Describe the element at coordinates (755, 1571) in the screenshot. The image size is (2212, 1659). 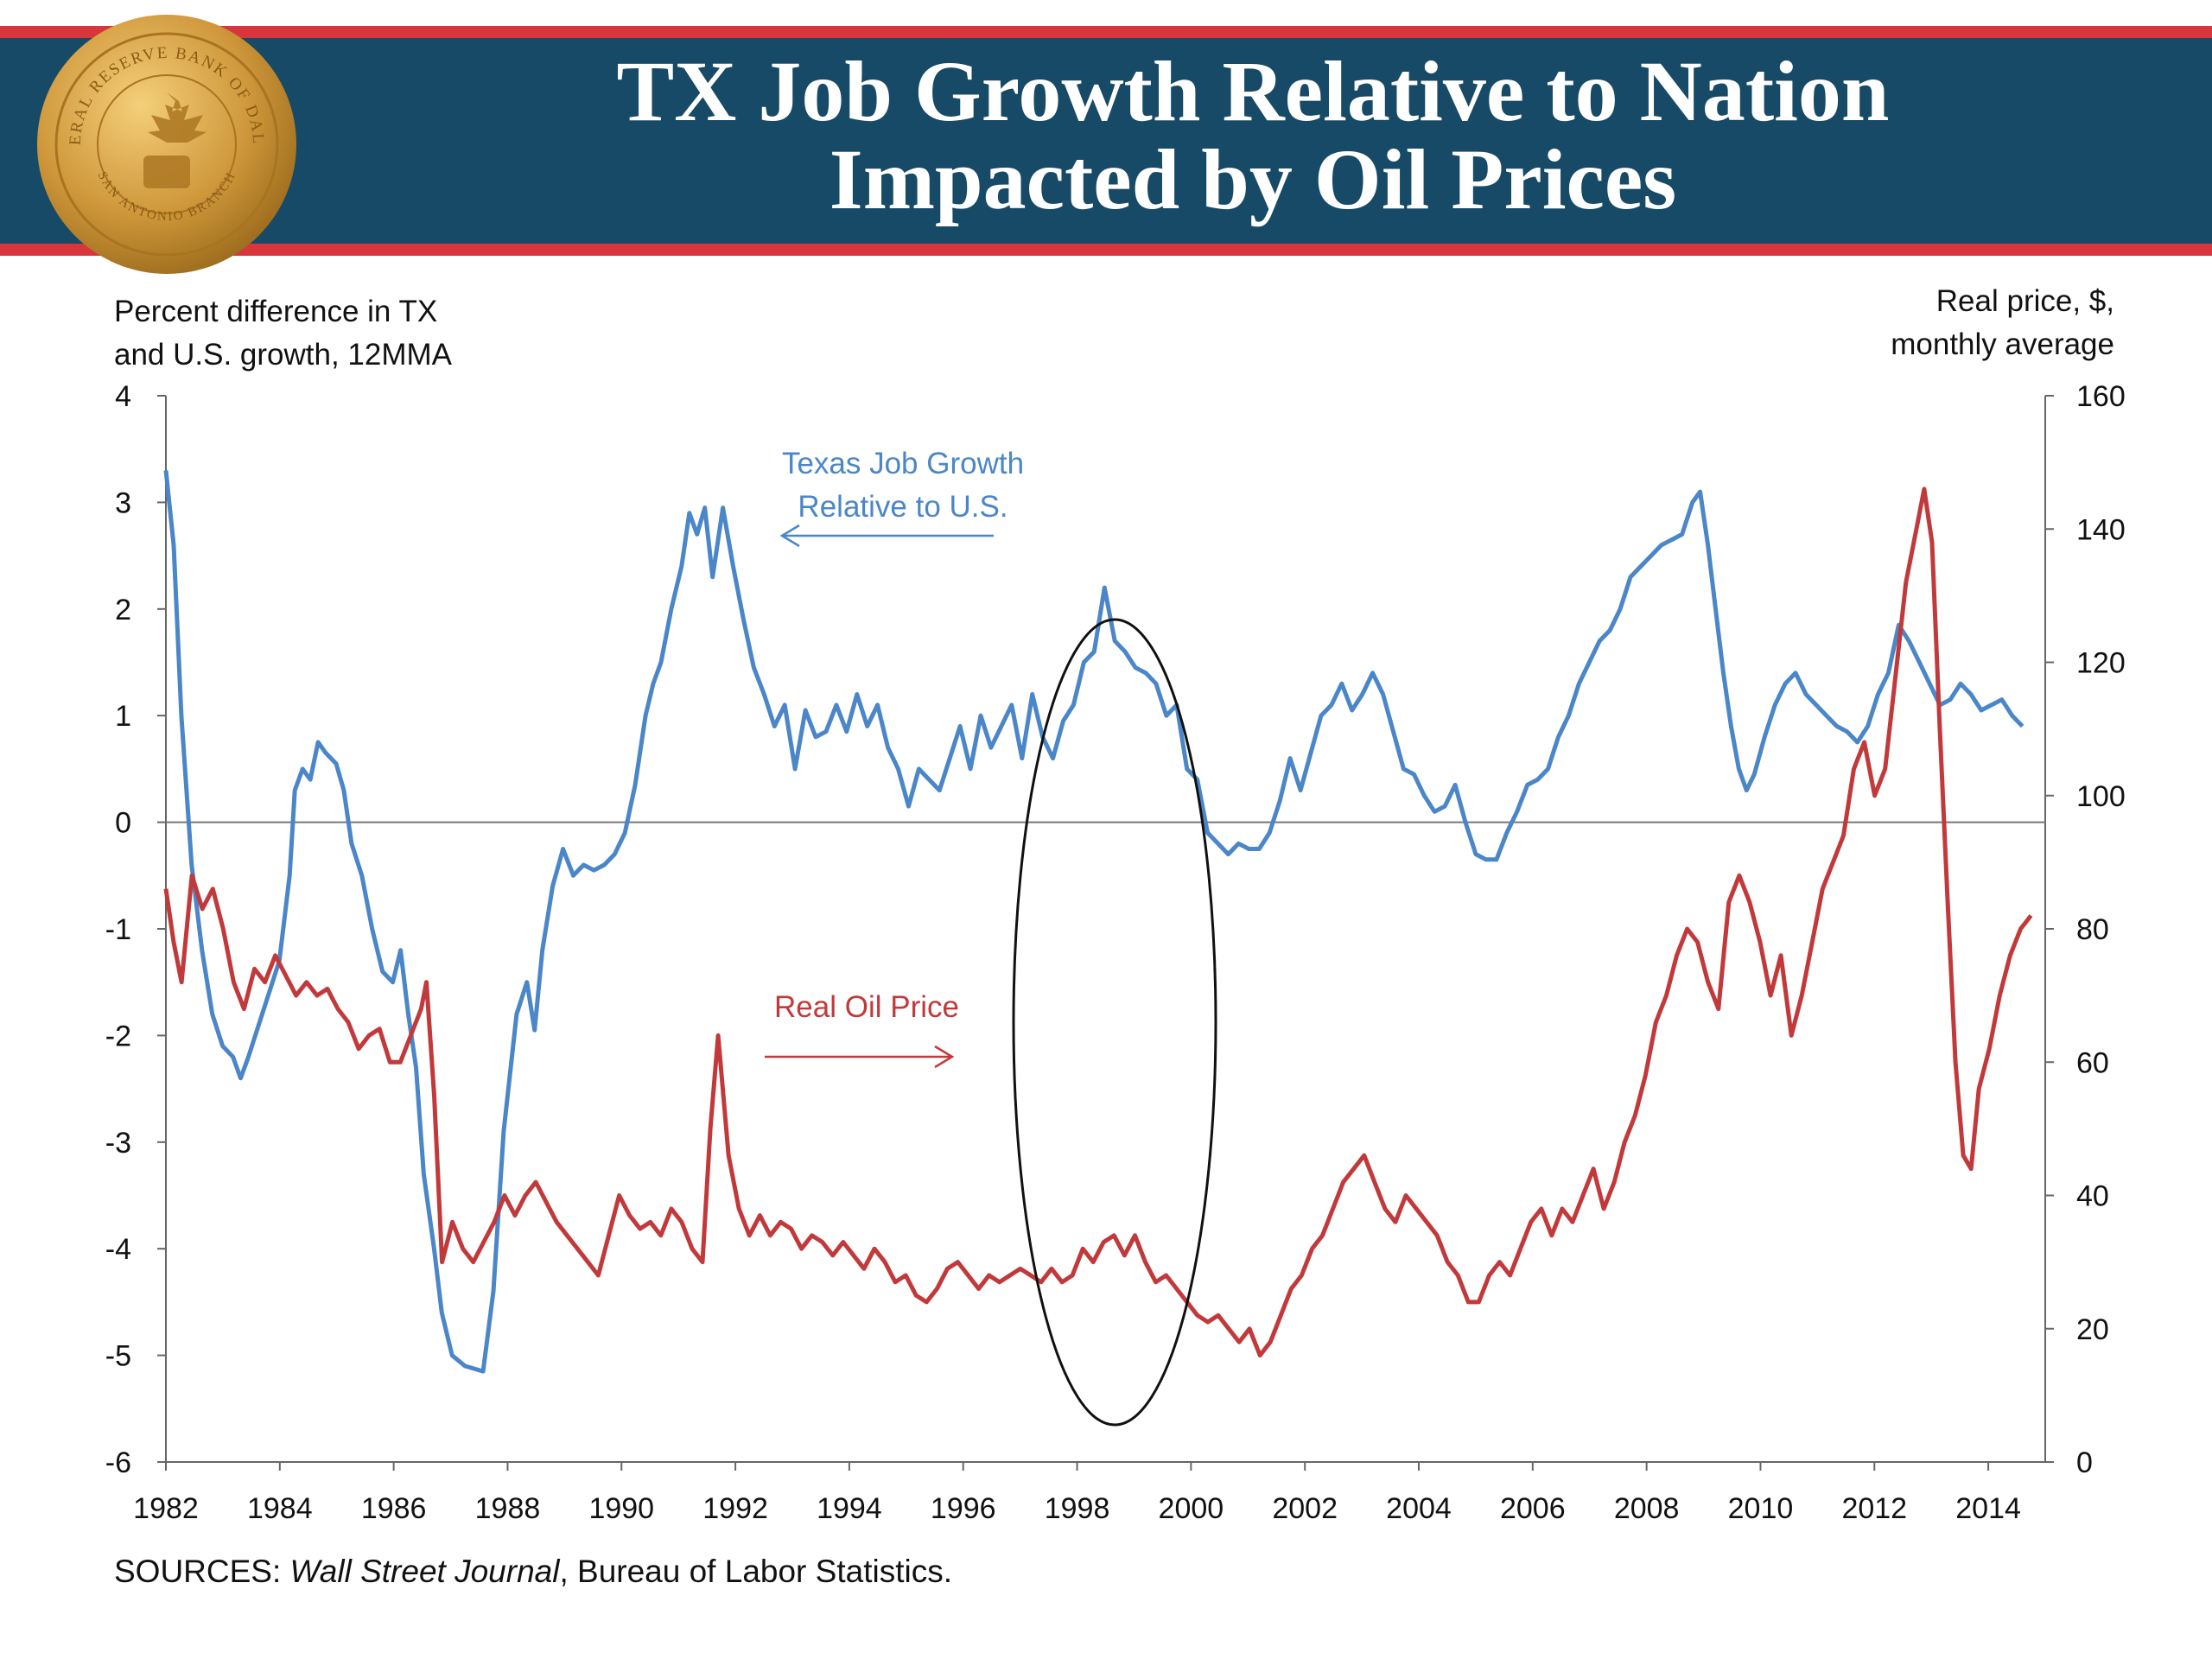
I see `source-suffix: , Bureau of Labor Statistics.` at that location.